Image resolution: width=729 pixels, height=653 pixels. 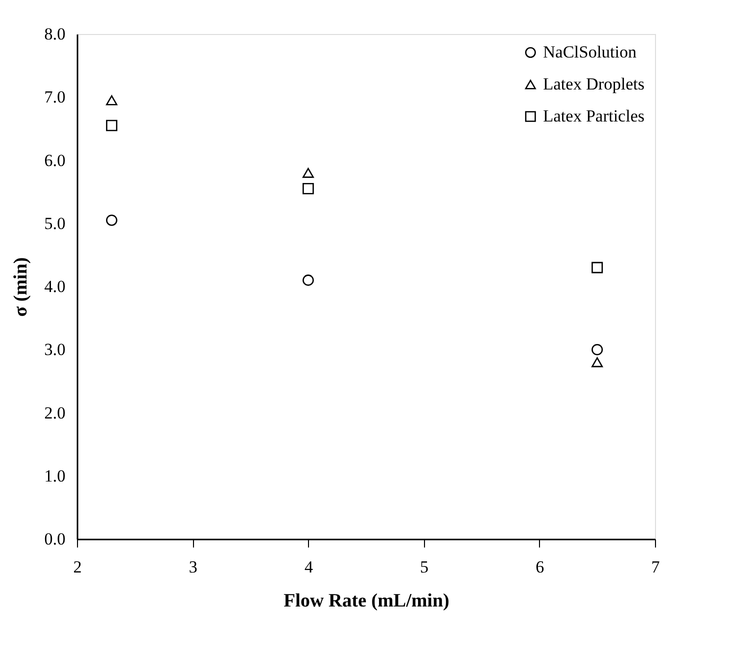 I want to click on y-tick-label: 8.0, so click(x=55, y=34).